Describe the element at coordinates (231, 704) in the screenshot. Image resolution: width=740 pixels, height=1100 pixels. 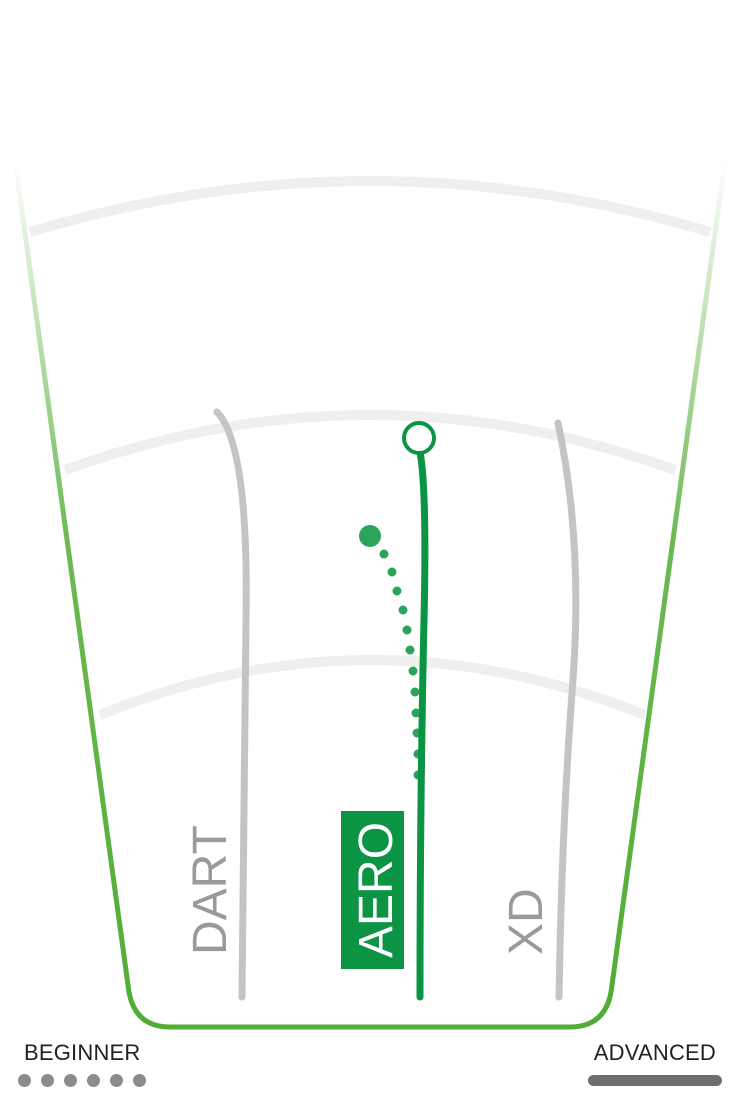
I see `dart-flight-path` at that location.